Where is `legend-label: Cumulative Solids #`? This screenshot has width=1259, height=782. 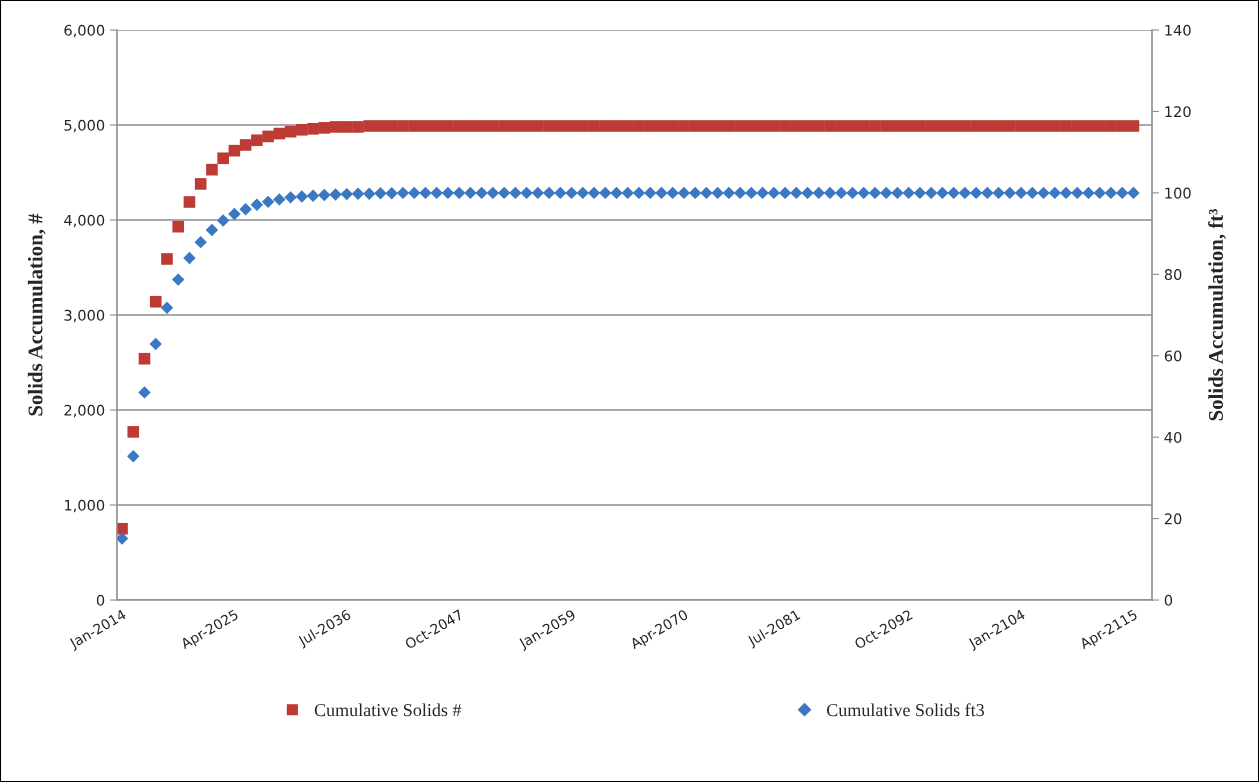 legend-label: Cumulative Solids # is located at coordinates (388, 710).